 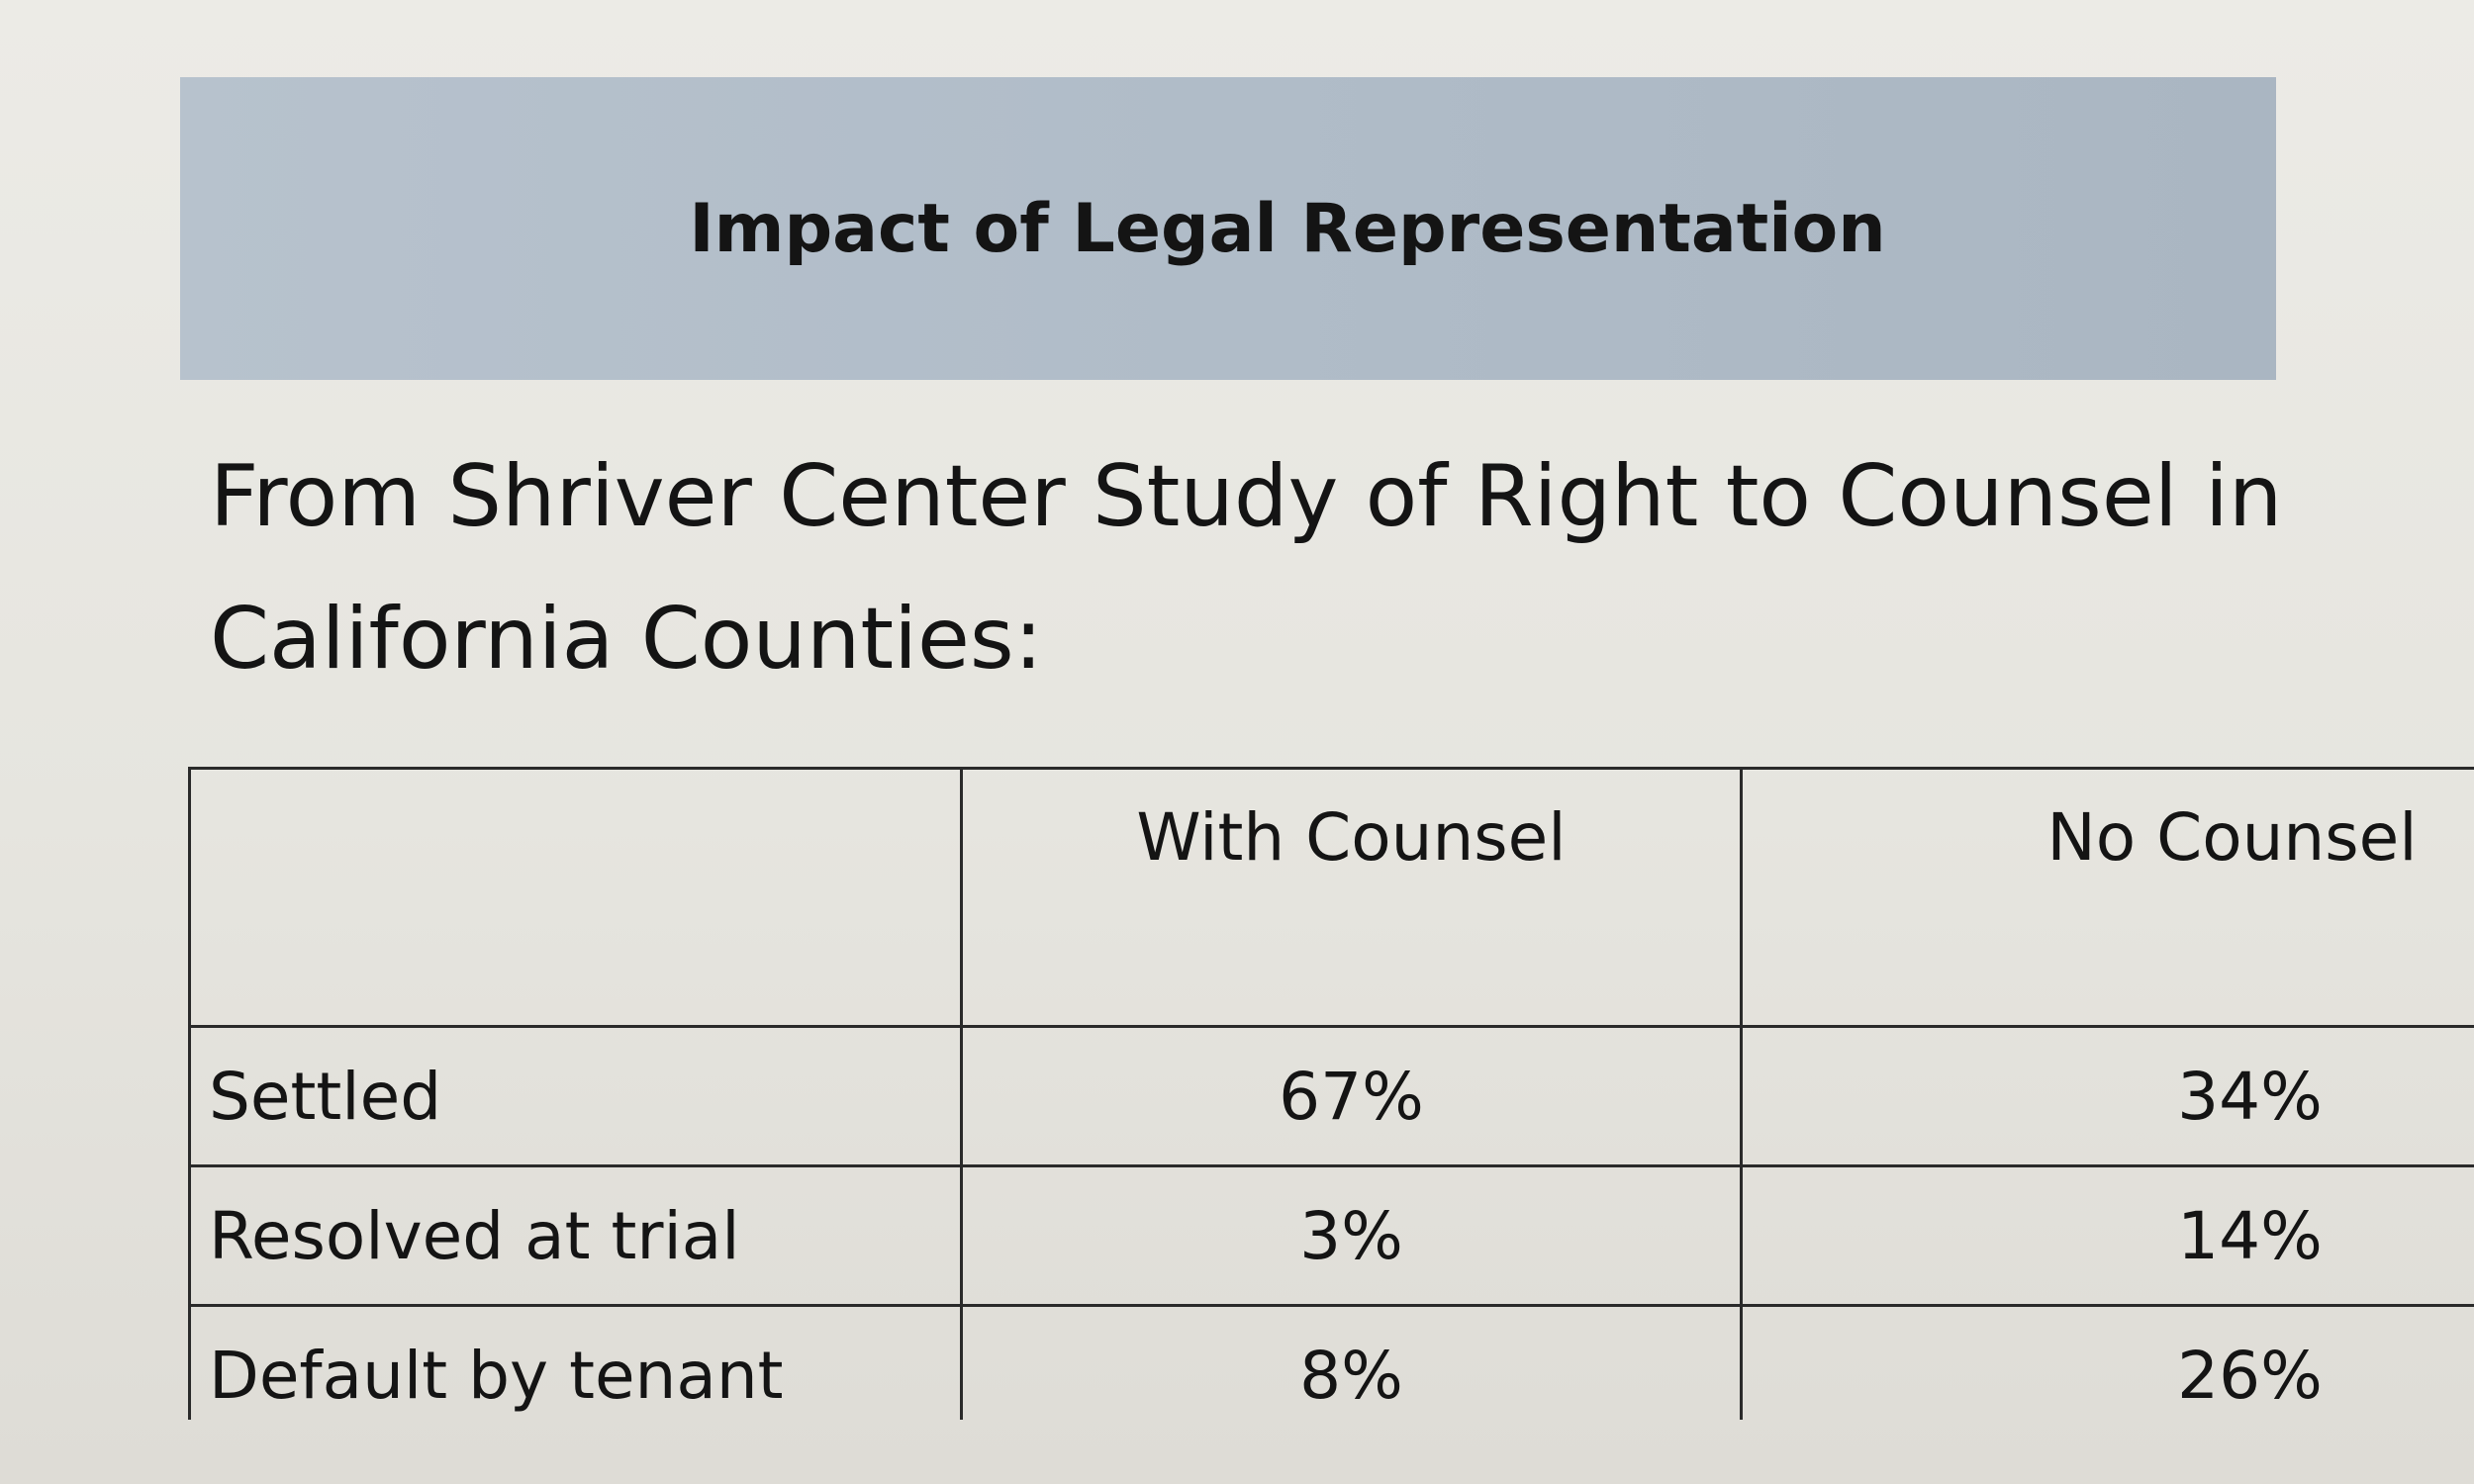 What do you see at coordinates (1352, 1362) in the screenshot?
I see `with-counsel-value: 8%` at bounding box center [1352, 1362].